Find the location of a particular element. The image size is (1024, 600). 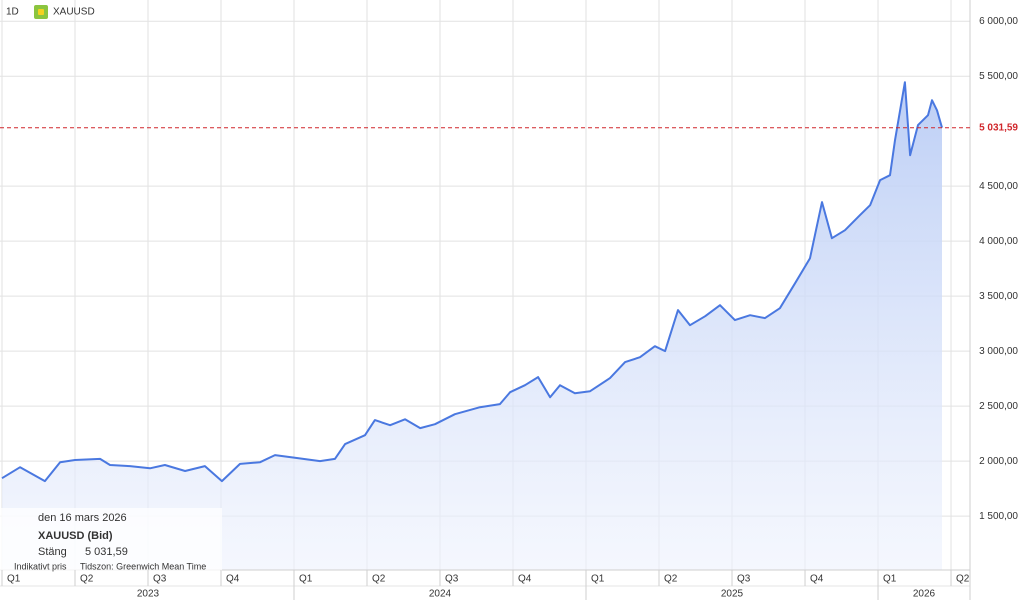

last-price-label: 5 031,59 is located at coordinates (998, 127).